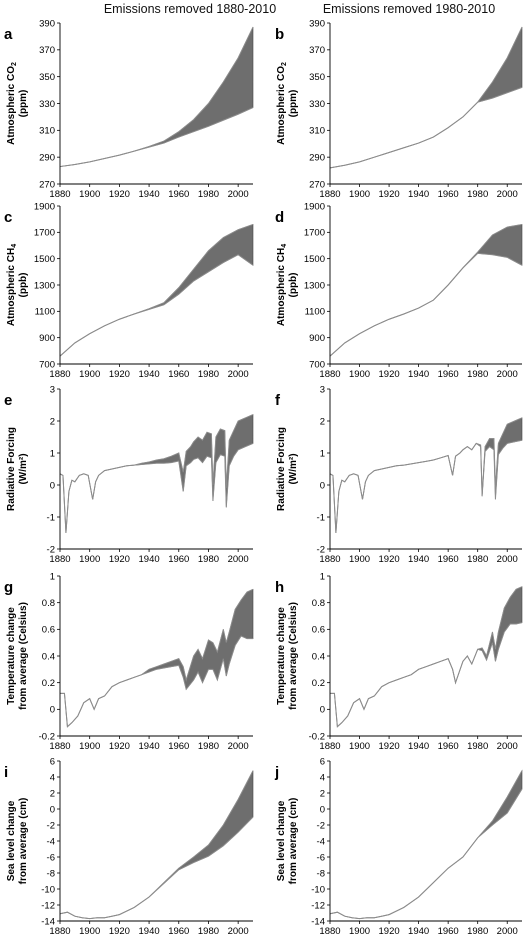 The width and height of the screenshot is (525, 935). What do you see at coordinates (119, 559) in the screenshot?
I see `x-tick-label-e: 1920` at bounding box center [119, 559].